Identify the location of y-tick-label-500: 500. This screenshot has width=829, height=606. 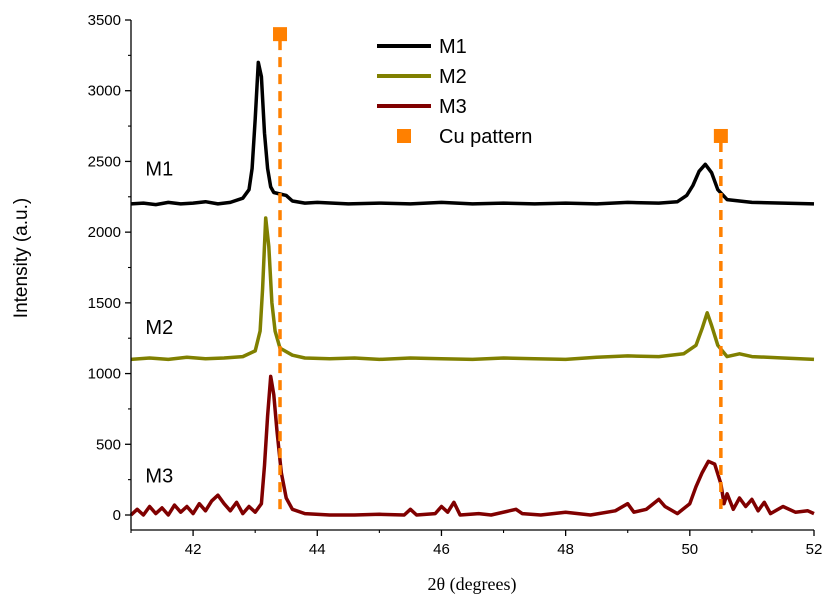
(108, 444).